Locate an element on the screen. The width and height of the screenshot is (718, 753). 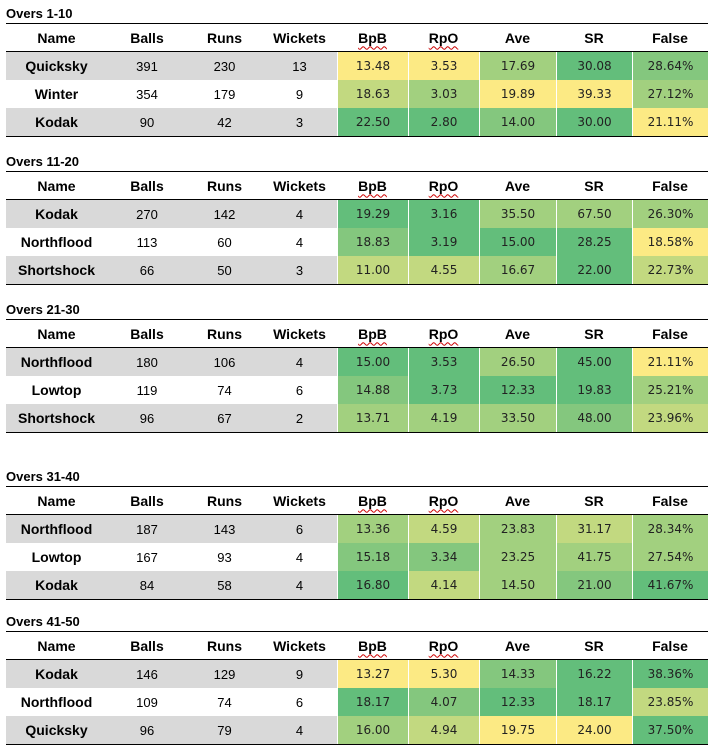
stat-cell-ave: 19.75 is located at coordinates (517, 730).